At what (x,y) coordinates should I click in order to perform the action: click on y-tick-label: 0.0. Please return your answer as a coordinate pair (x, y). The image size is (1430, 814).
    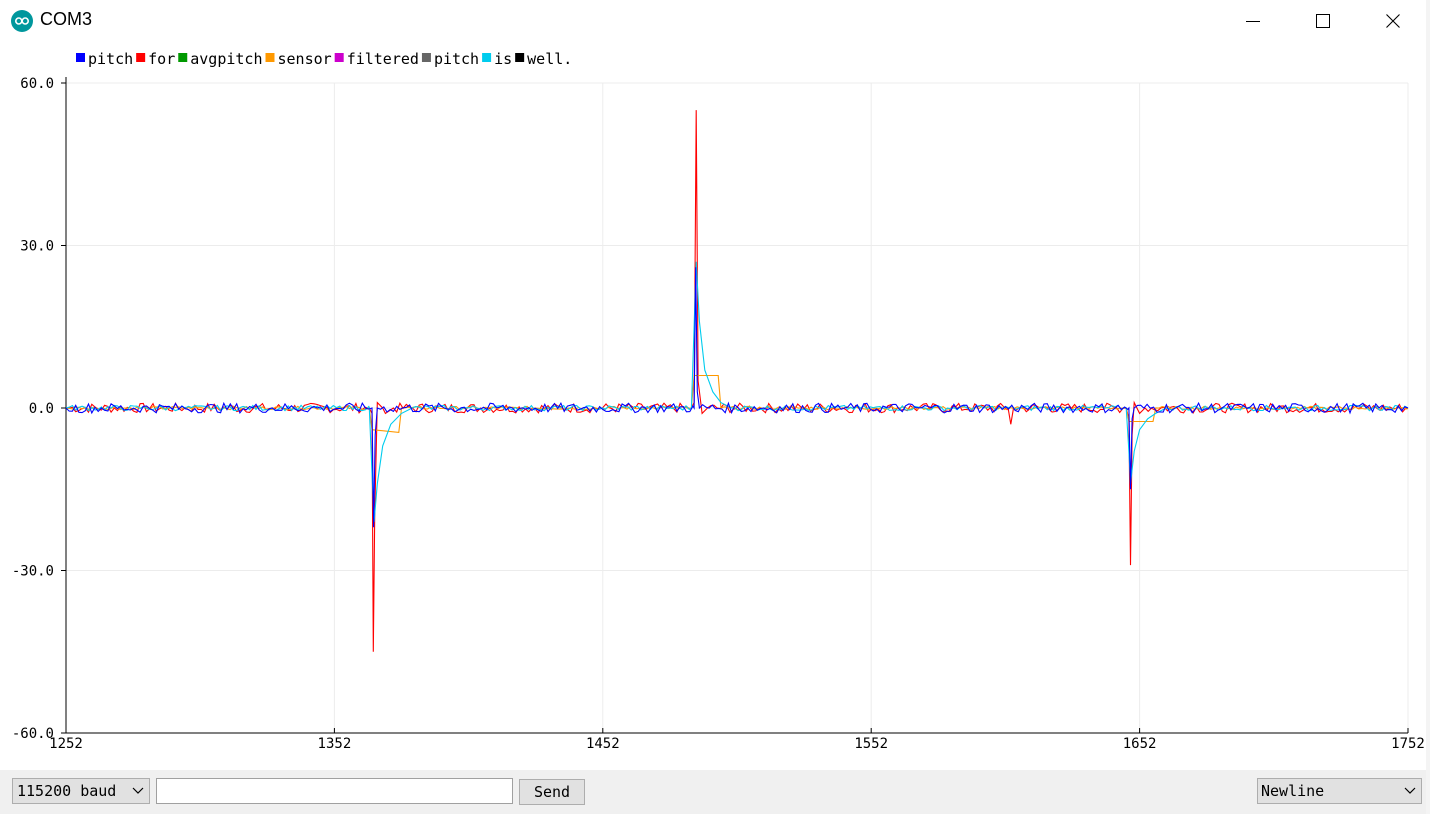
    Looking at the image, I should click on (41, 409).